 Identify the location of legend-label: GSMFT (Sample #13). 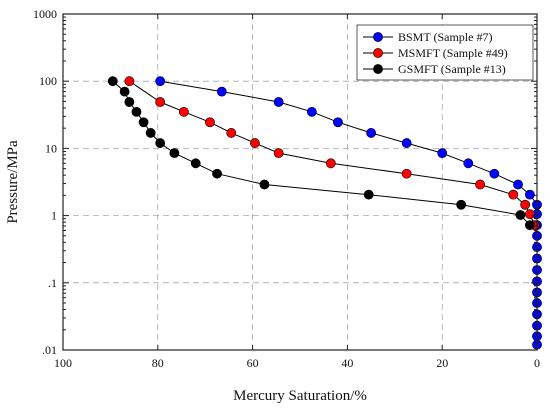
(452, 69).